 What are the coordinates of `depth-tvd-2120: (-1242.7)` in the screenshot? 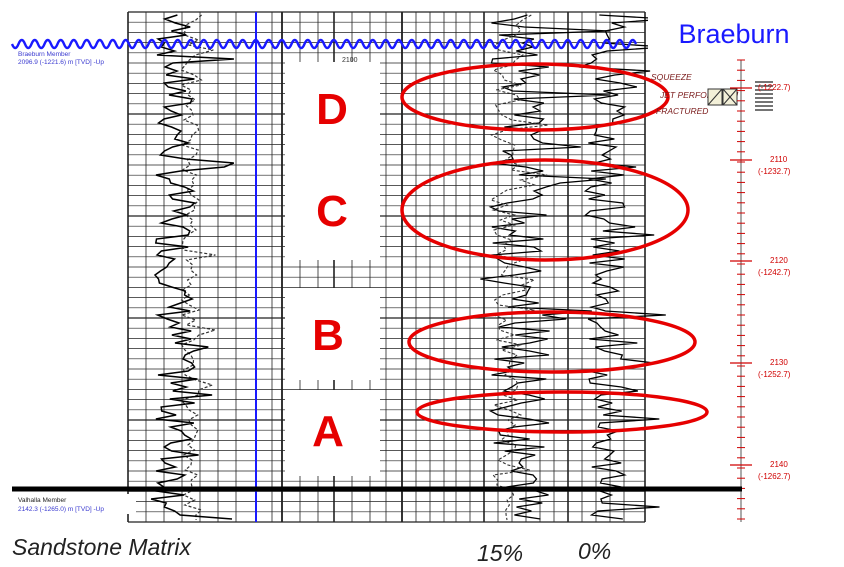 It's located at (774, 272).